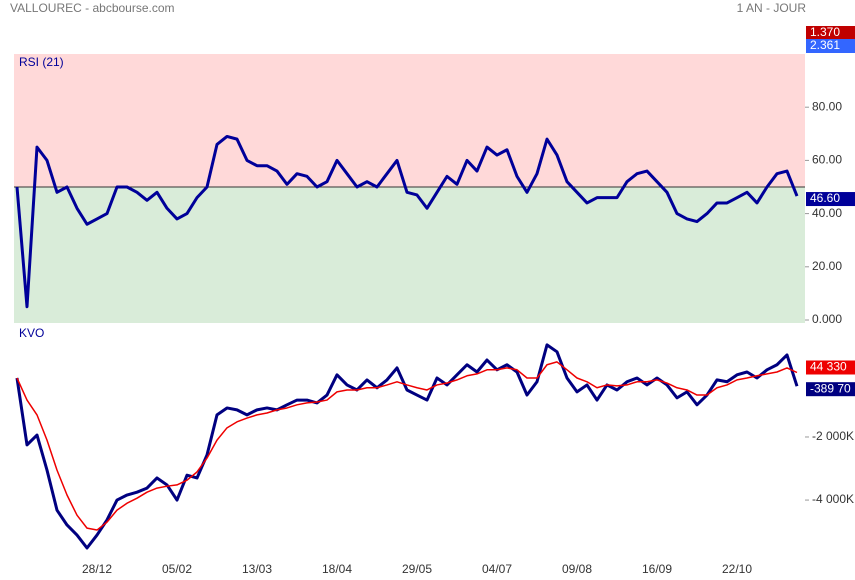 Image resolution: width=855 pixels, height=580 pixels. I want to click on y-tick-label: -4 000K, so click(833, 499).